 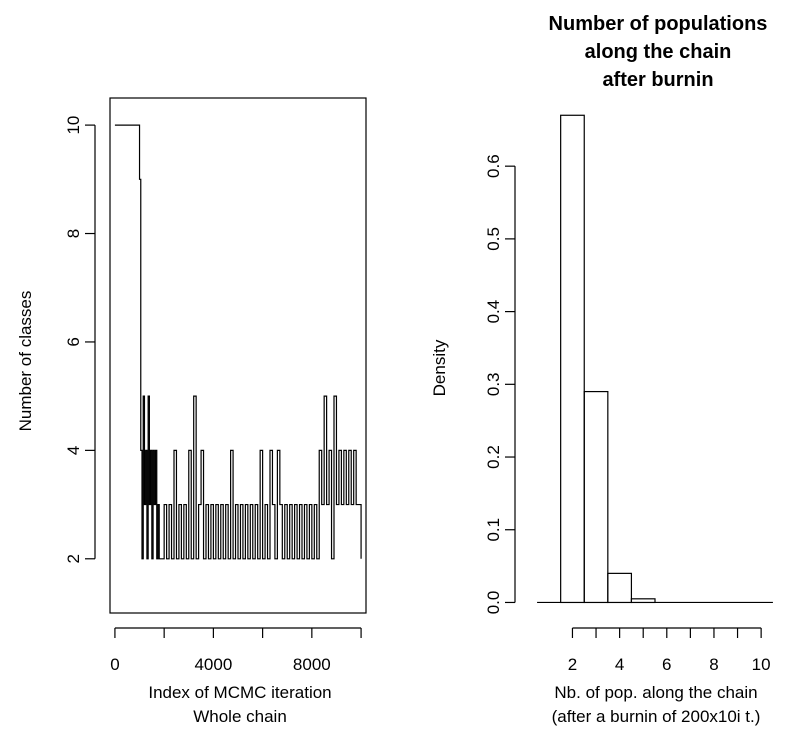 What do you see at coordinates (572, 664) in the screenshot?
I see `histogram-x-tick-label: 2` at bounding box center [572, 664].